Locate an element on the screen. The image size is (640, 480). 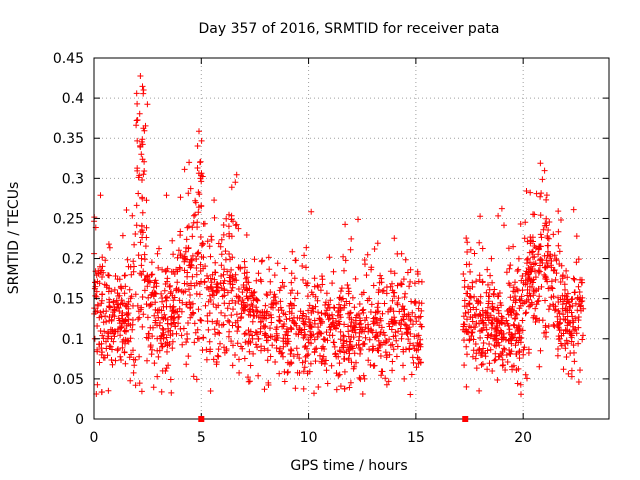
x-tick-label: 15 is located at coordinates (416, 438).